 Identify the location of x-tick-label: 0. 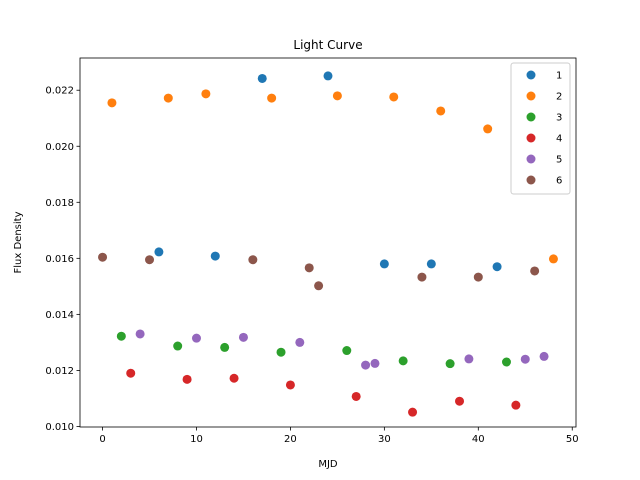
(102, 439).